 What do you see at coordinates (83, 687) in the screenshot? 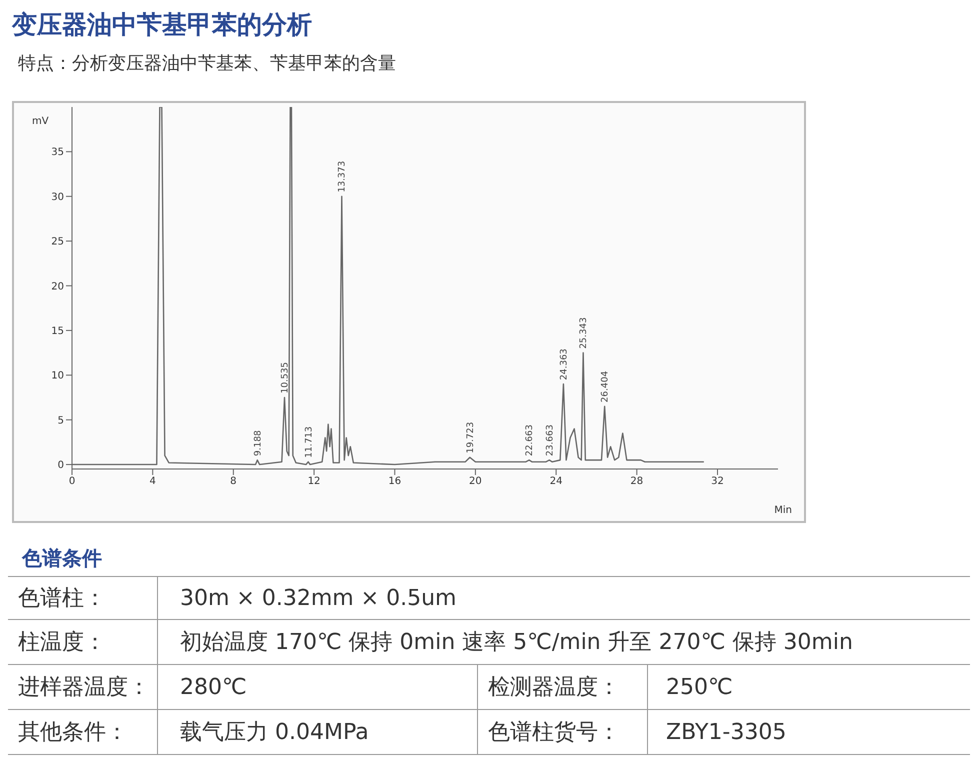
I see `text: 进样器温度：` at bounding box center [83, 687].